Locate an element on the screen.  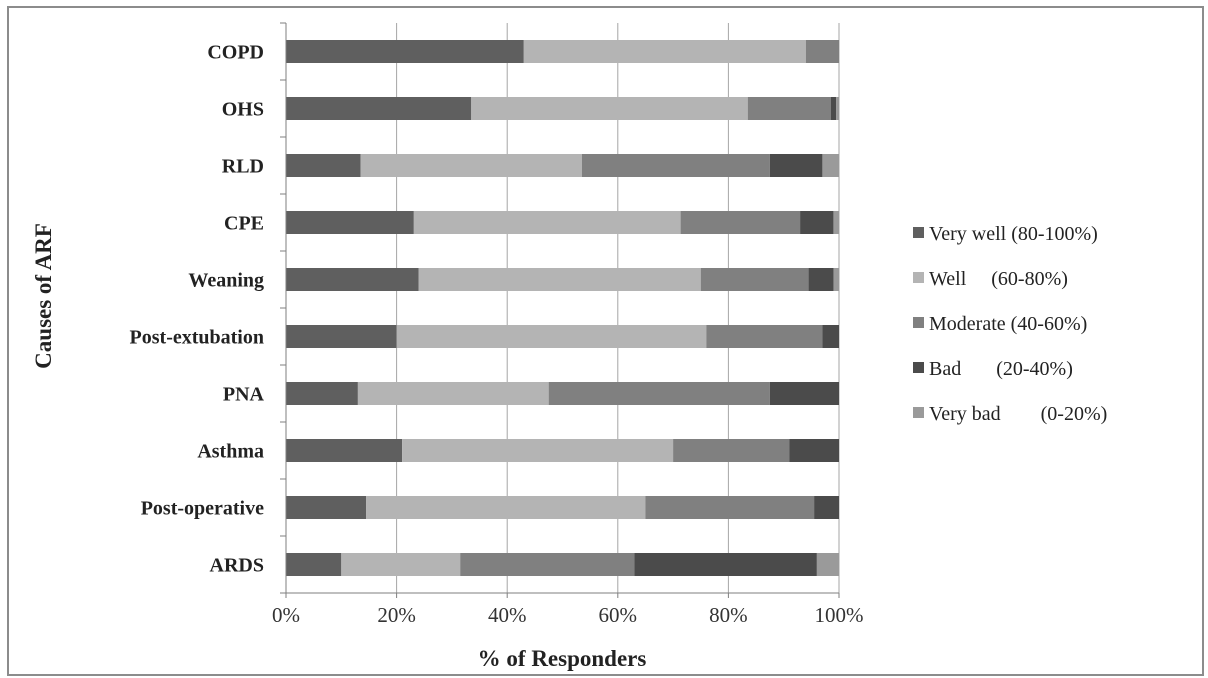
x-tick-label: 60% is located at coordinates (618, 615).